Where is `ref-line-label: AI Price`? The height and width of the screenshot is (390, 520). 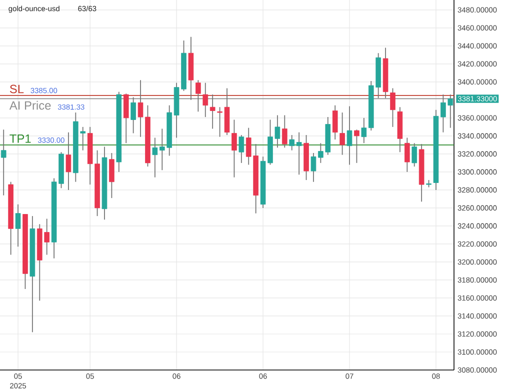
ref-line-label: AI Price is located at coordinates (30, 105).